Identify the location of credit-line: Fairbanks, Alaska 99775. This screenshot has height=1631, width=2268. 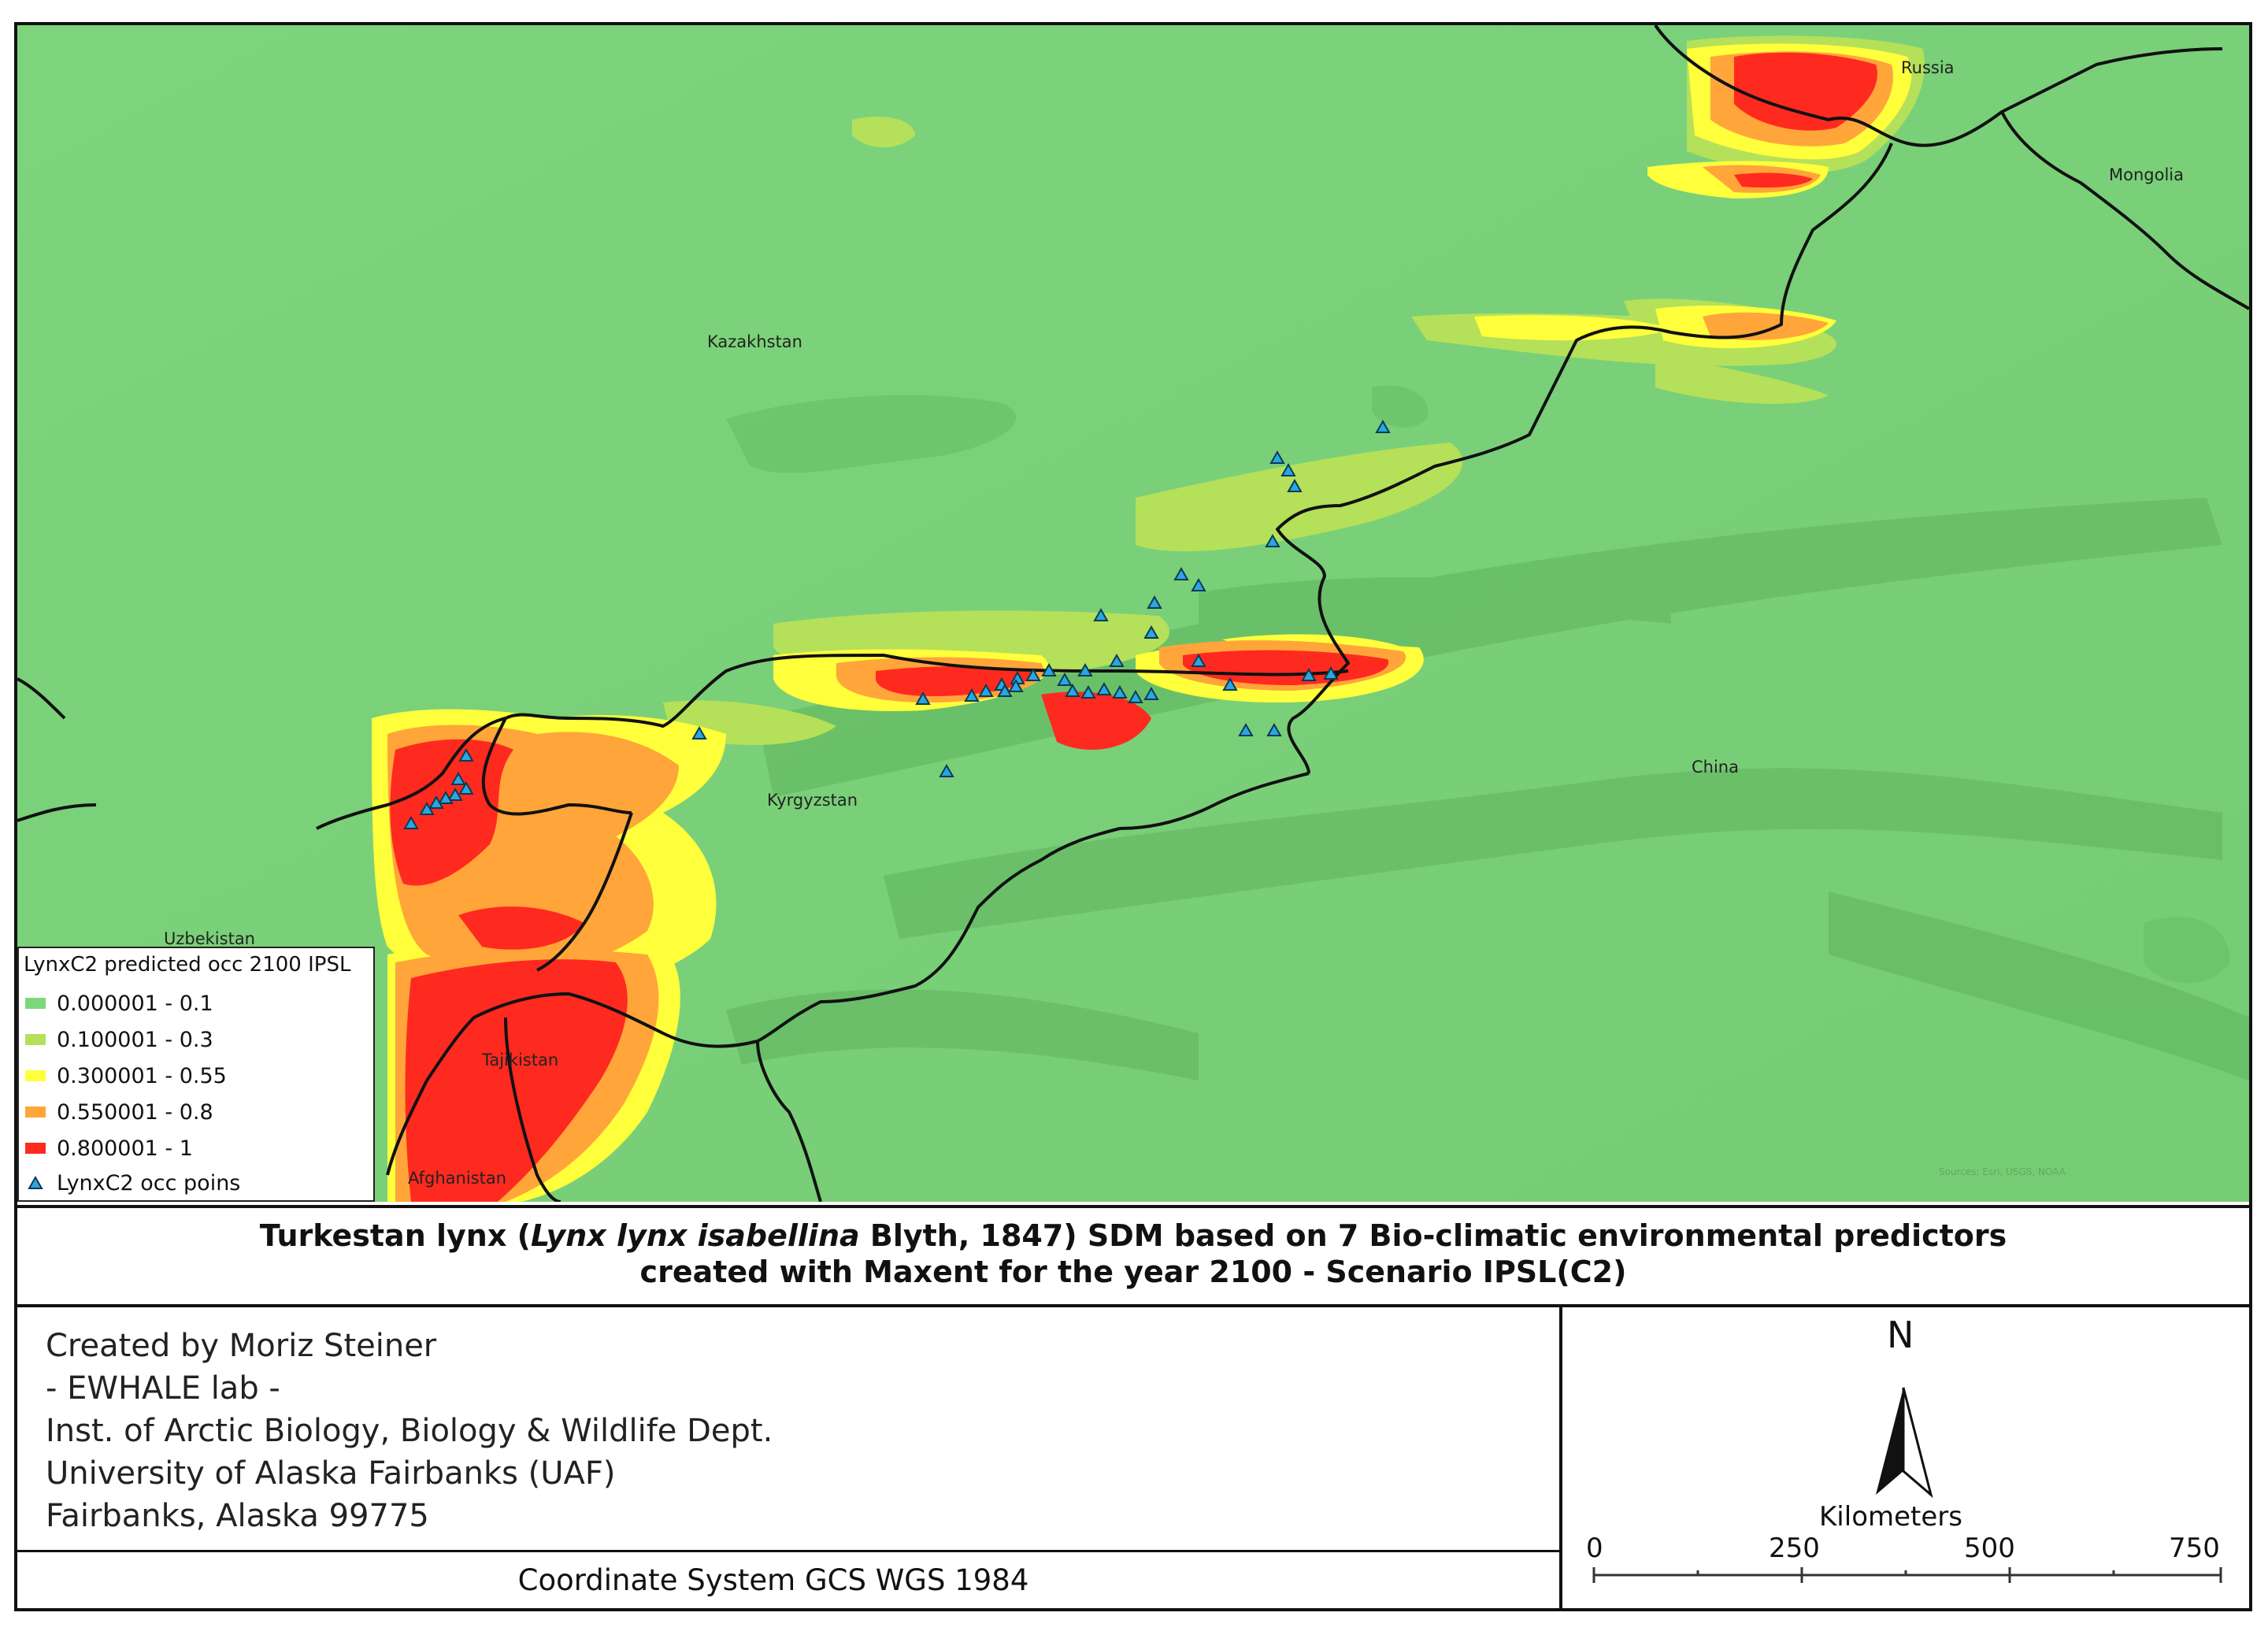
(237, 1516).